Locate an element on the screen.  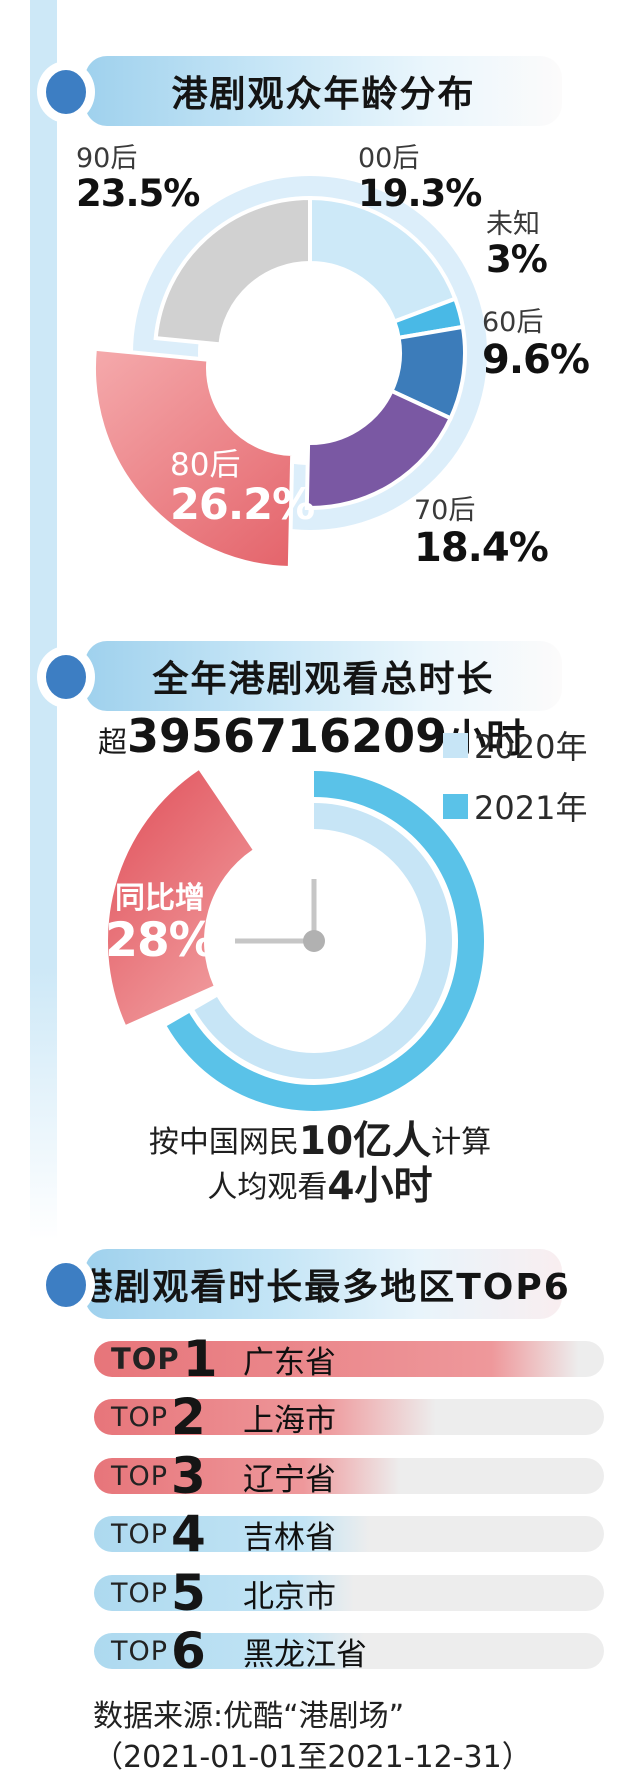
top-row-3: TOP 3 辽宁省 is located at coordinates (349, 1476).